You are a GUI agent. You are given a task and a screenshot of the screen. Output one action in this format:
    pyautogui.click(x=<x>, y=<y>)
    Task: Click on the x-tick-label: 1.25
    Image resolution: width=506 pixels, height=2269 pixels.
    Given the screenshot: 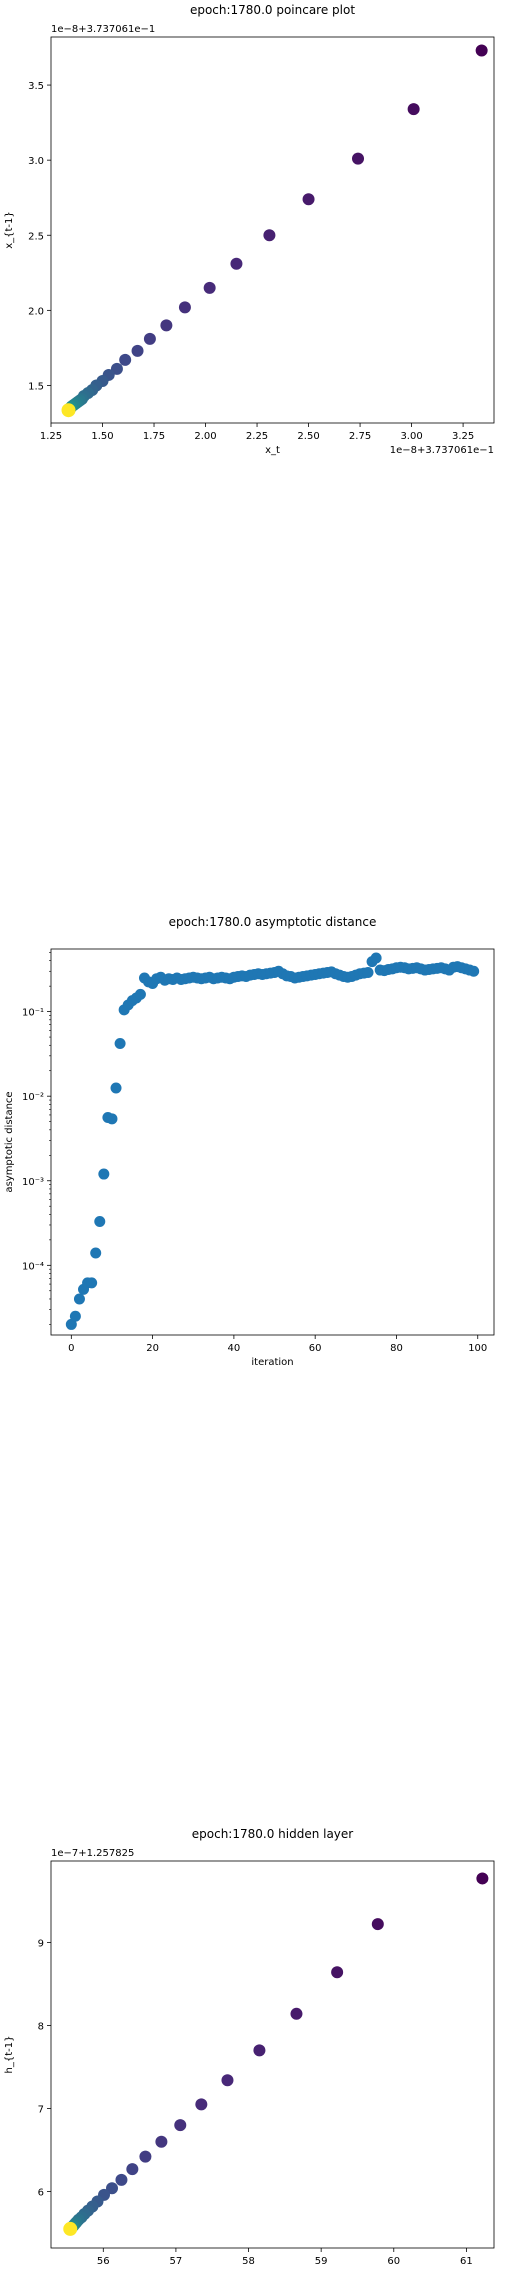 What is the action you would take?
    pyautogui.click(x=51, y=436)
    